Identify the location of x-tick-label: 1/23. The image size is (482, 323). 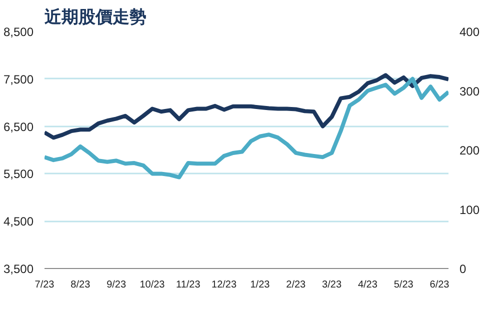
(260, 285).